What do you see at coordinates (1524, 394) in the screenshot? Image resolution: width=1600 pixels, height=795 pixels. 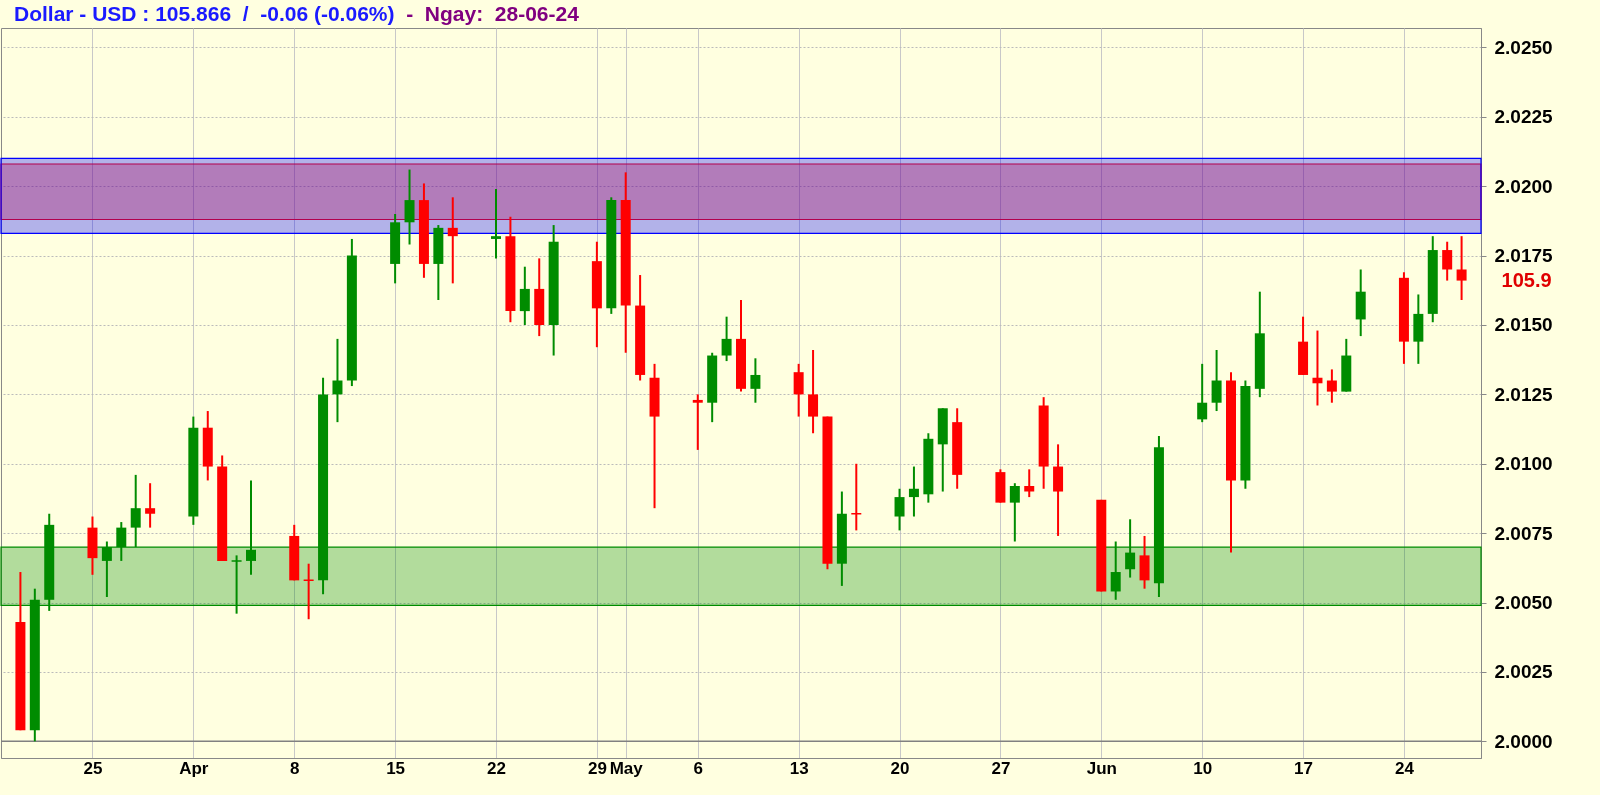 I see `y-tick-label: 2.0125` at bounding box center [1524, 394].